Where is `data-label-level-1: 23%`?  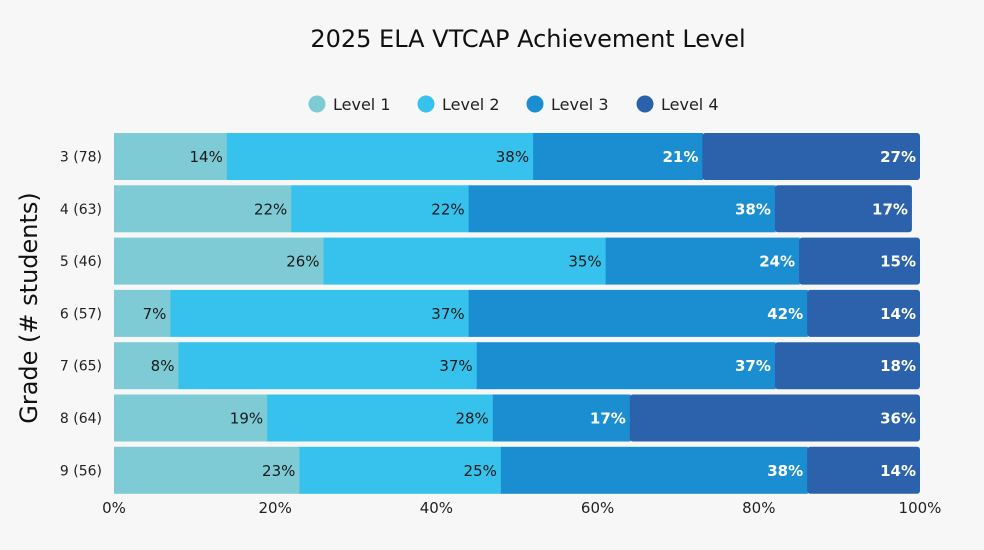
data-label-level-1: 23% is located at coordinates (278, 471).